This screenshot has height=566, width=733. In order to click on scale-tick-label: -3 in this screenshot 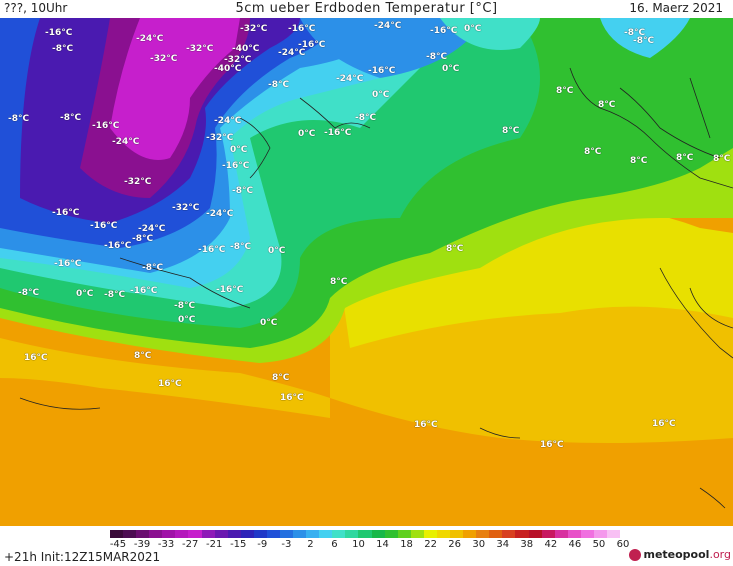, I will do `click(286, 544)`.